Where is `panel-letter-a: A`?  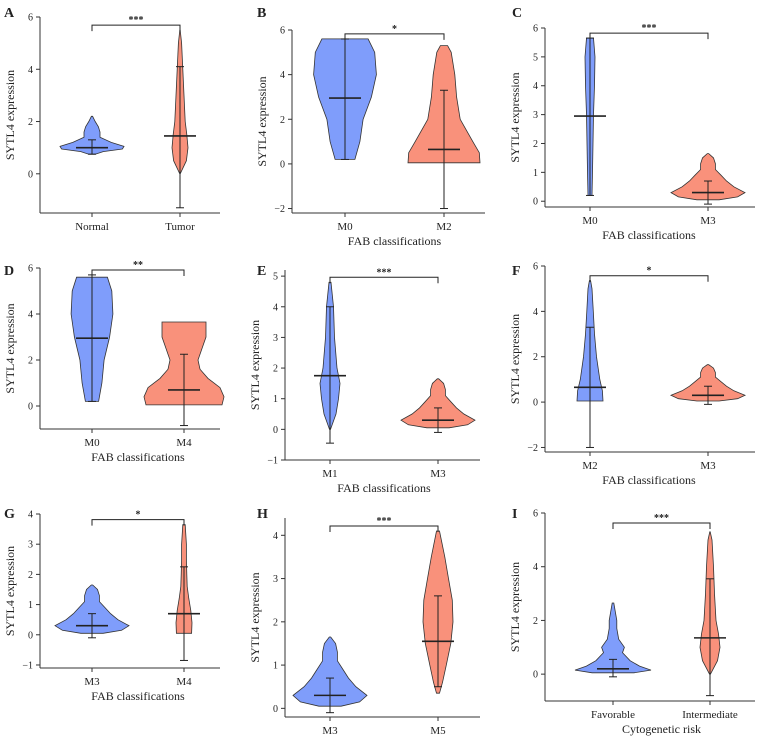
panel-letter-a: A is located at coordinates (9, 13).